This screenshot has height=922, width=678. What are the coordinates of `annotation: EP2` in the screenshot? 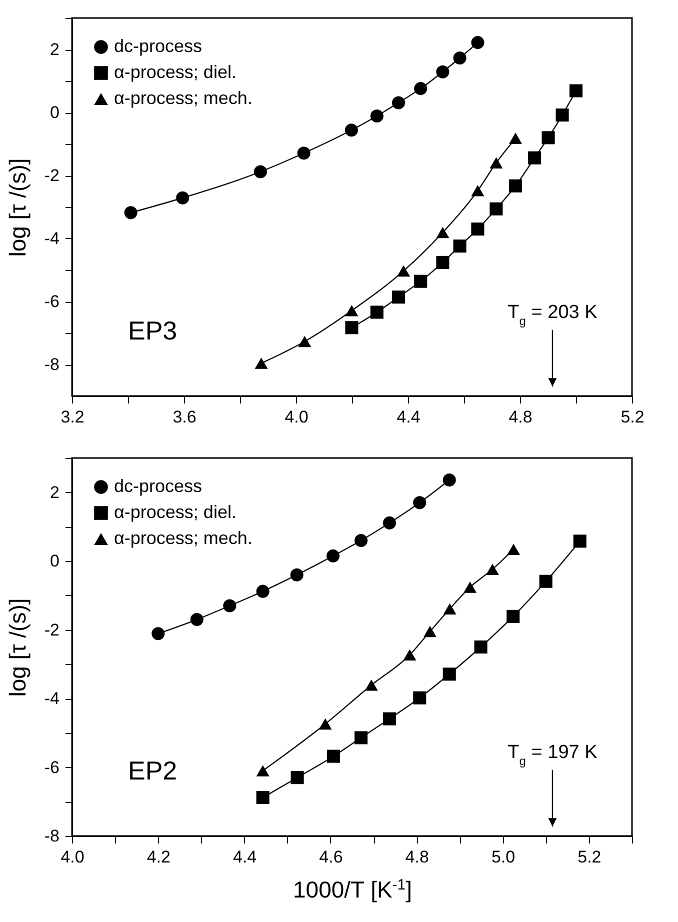 It's located at (153, 771).